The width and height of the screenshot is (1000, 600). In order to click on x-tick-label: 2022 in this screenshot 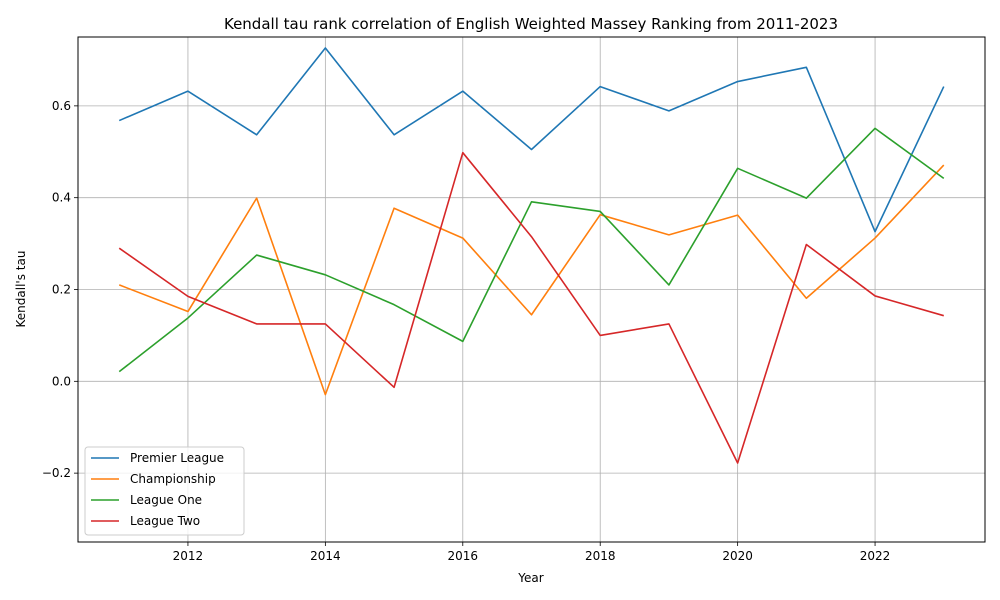, I will do `click(875, 556)`.